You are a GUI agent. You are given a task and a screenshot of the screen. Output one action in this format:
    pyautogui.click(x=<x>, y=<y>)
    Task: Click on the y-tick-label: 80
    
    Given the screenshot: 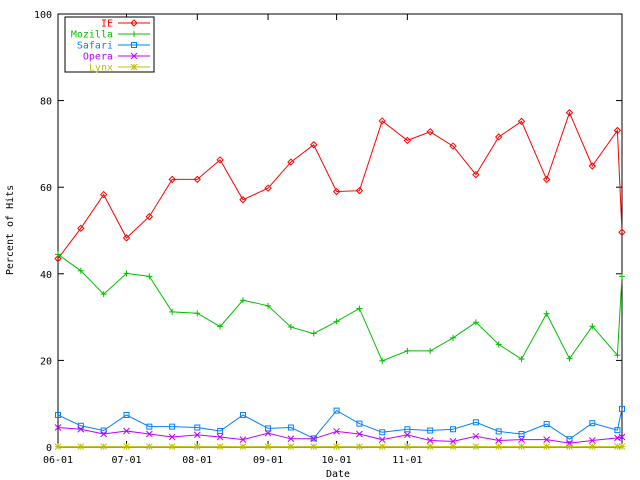 What is the action you would take?
    pyautogui.click(x=46, y=102)
    